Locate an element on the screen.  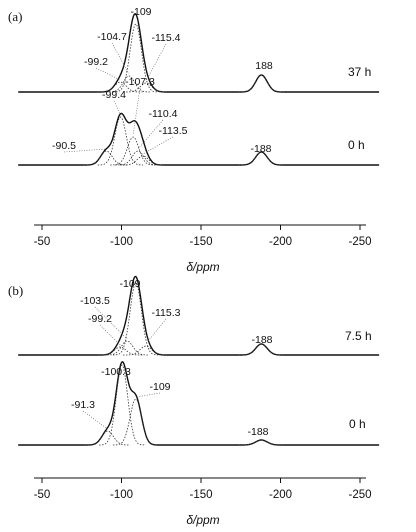
peak-label: -110.4 is located at coordinates (163, 114).